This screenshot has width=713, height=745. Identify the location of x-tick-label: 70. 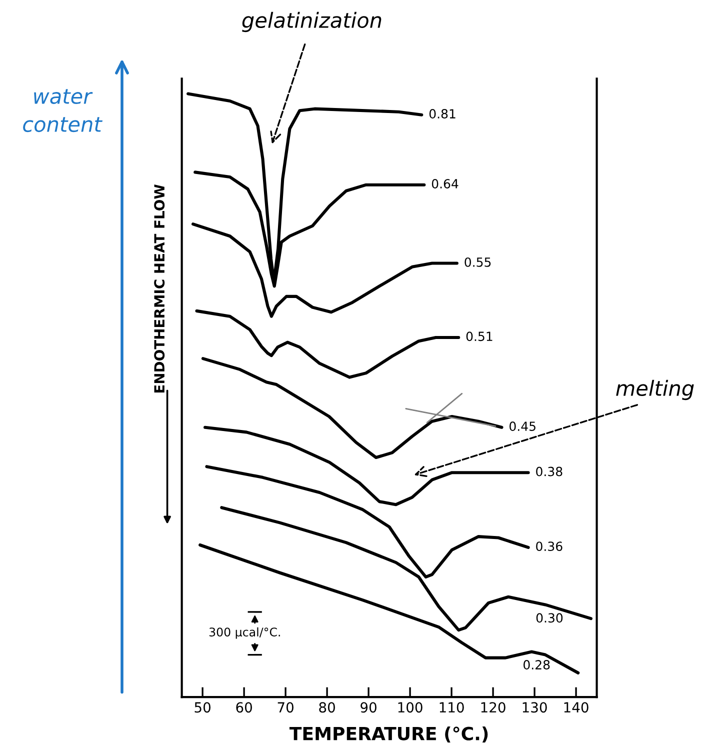
(286, 707).